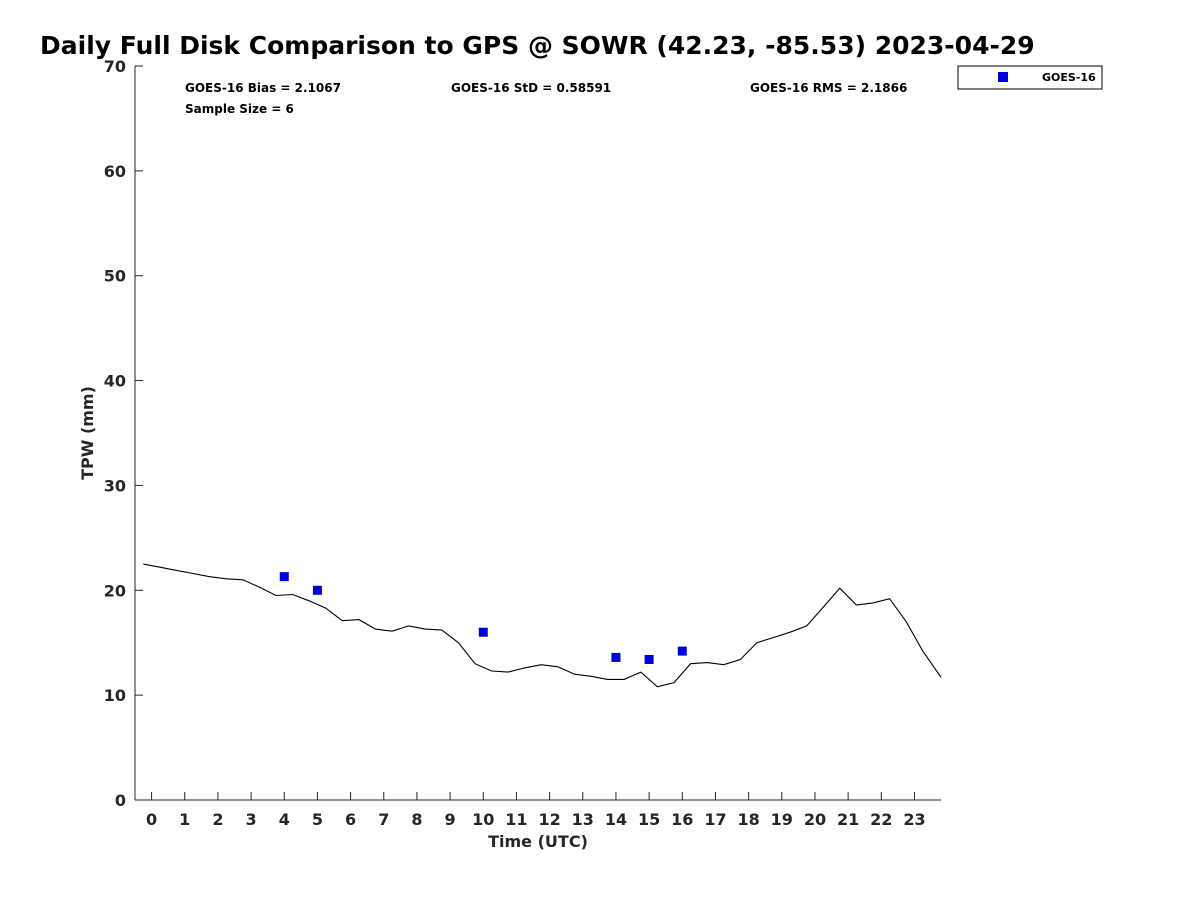 Image resolution: width=1200 pixels, height=900 pixels. Describe the element at coordinates (483, 618) in the screenshot. I see `goes16-scatter-series` at that location.